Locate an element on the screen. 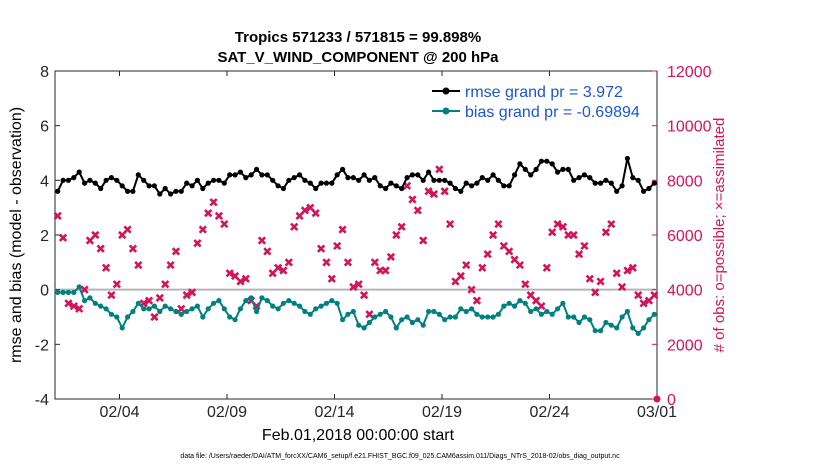 This screenshot has width=830, height=470. y-tick-label: 0 is located at coordinates (44, 291).